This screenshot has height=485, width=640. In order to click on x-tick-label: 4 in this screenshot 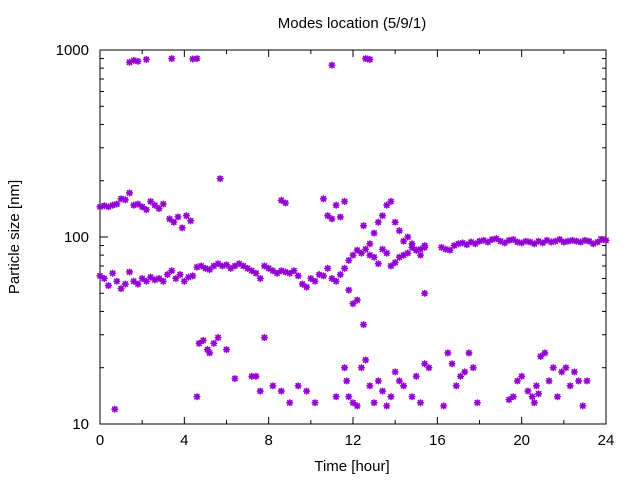, I will do `click(184, 440)`.